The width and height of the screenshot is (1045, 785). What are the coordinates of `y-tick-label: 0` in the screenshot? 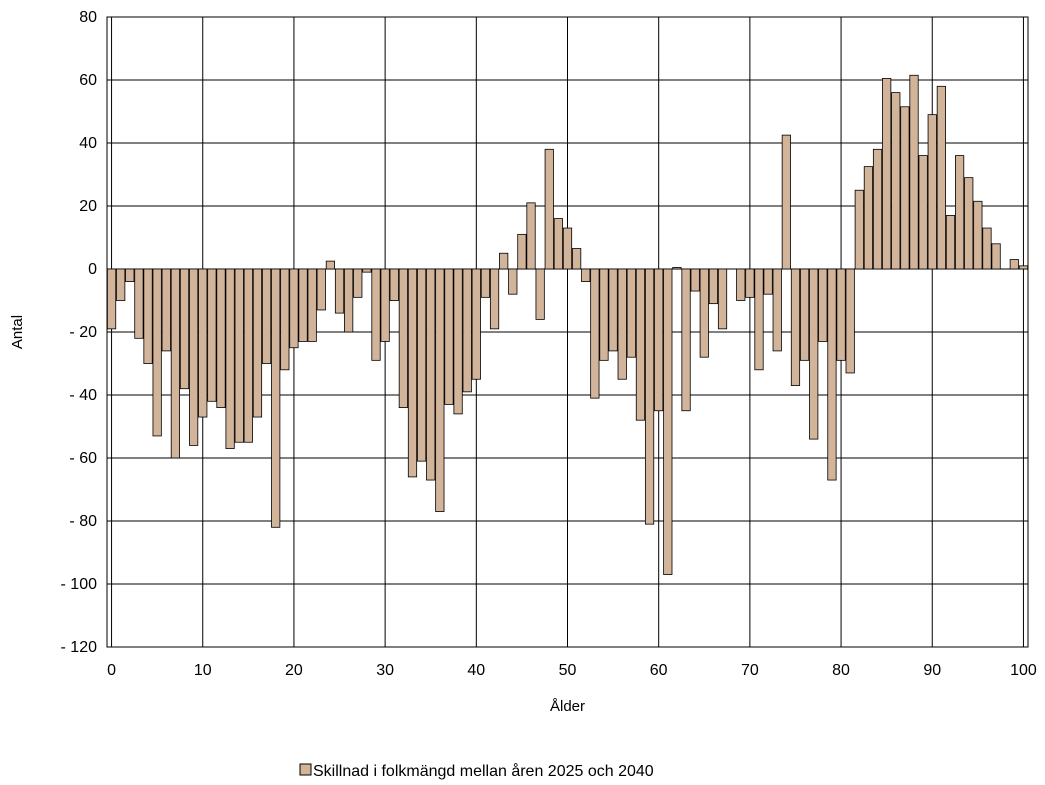 It's located at (92, 269).